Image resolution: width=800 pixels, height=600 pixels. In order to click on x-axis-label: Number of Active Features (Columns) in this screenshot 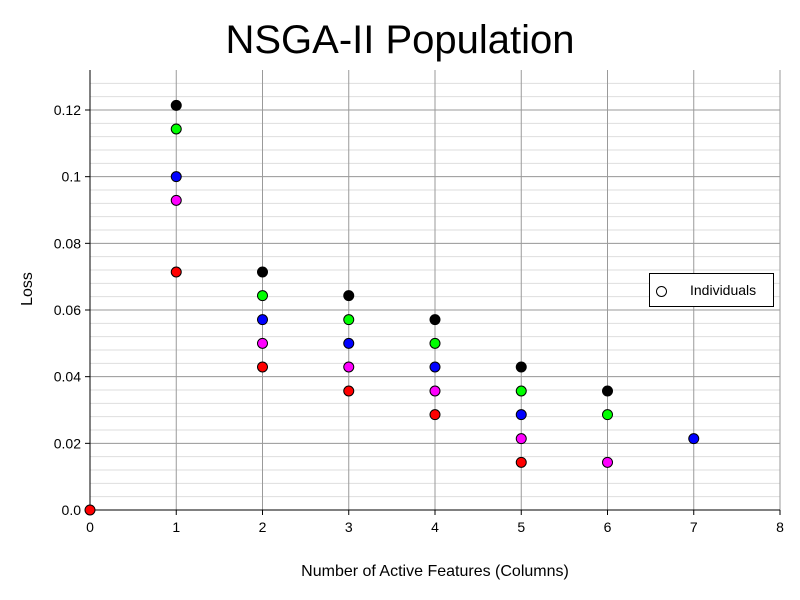, I will do `click(435, 571)`.